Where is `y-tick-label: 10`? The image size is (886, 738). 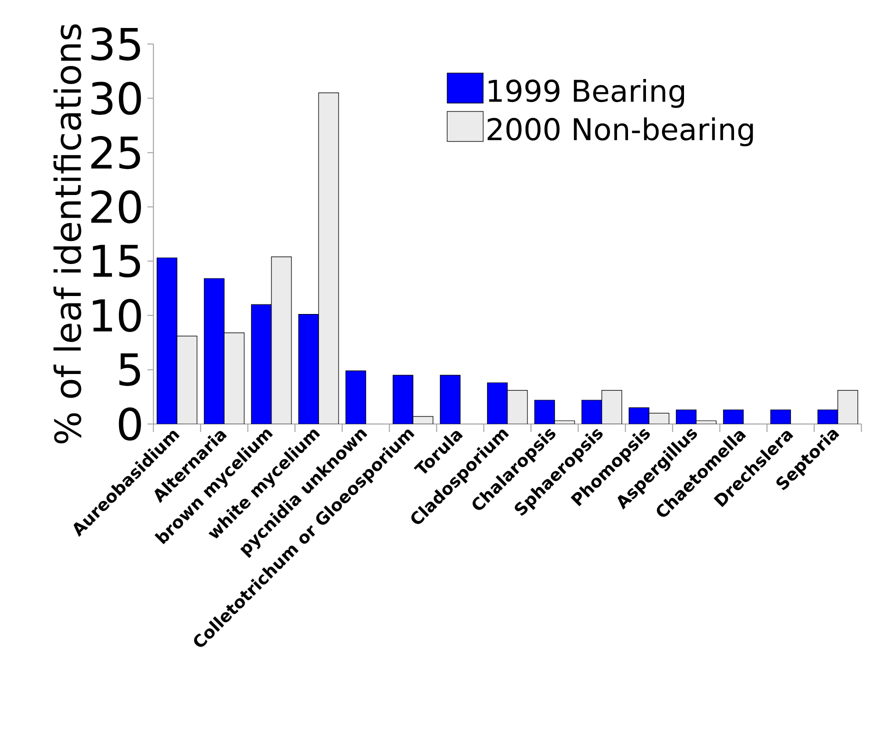
y-tick-label: 10 is located at coordinates (116, 315).